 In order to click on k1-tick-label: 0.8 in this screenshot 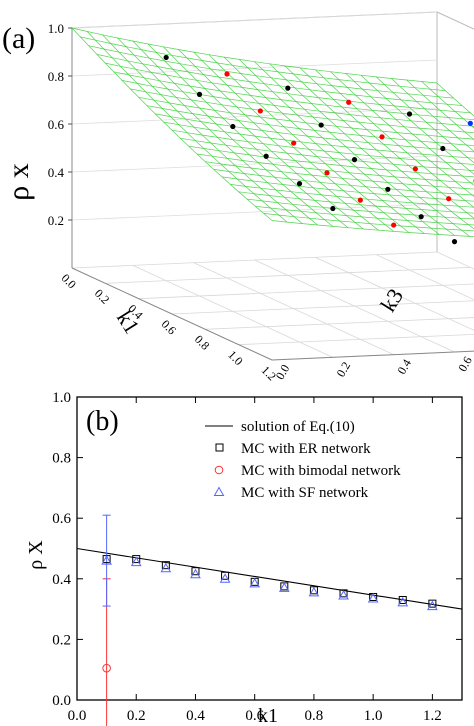, I will do `click(202, 342)`.